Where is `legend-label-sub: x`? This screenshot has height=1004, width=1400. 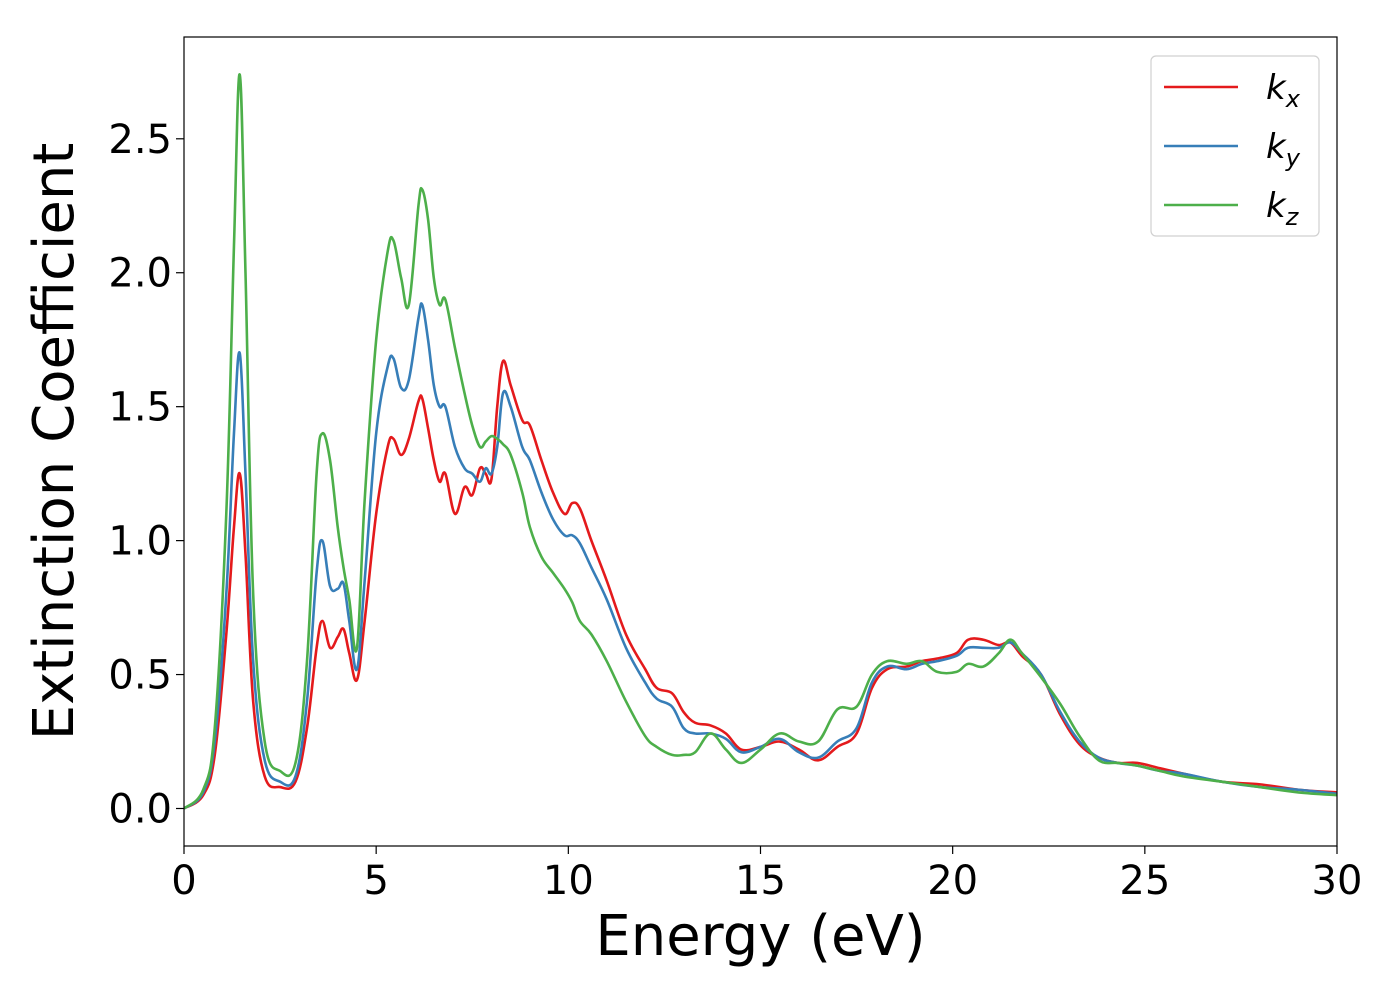 legend-label-sub: x is located at coordinates (1293, 99).